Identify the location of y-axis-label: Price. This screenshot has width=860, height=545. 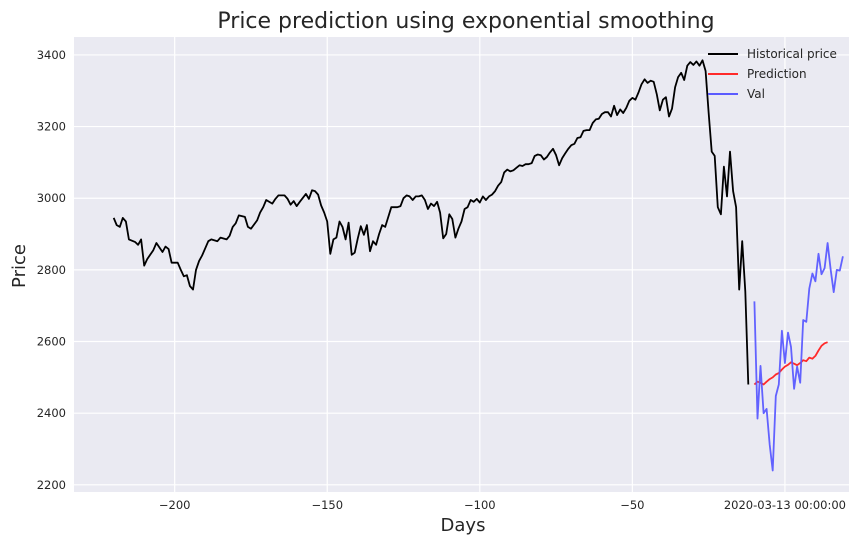
(19, 266).